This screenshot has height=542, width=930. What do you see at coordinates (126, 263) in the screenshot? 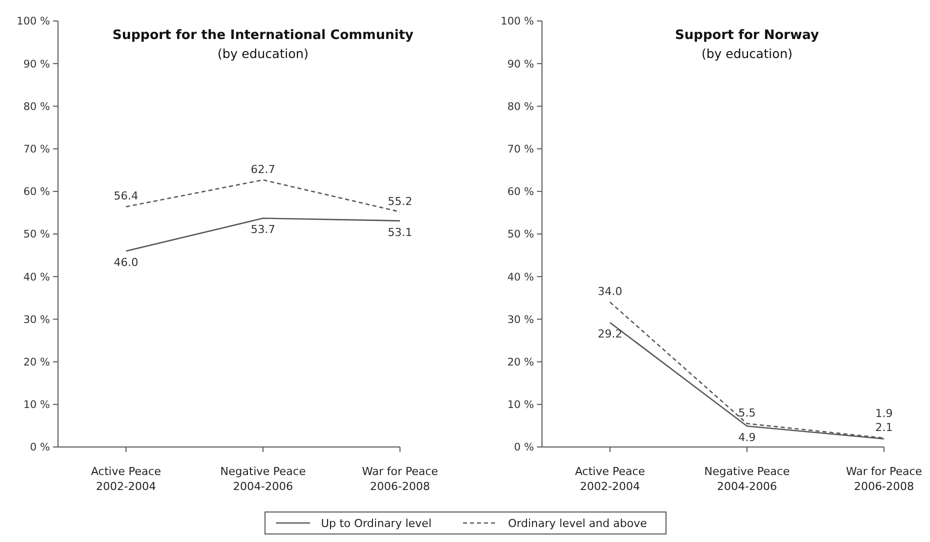
I see `data-label: 46.0` at bounding box center [126, 263].